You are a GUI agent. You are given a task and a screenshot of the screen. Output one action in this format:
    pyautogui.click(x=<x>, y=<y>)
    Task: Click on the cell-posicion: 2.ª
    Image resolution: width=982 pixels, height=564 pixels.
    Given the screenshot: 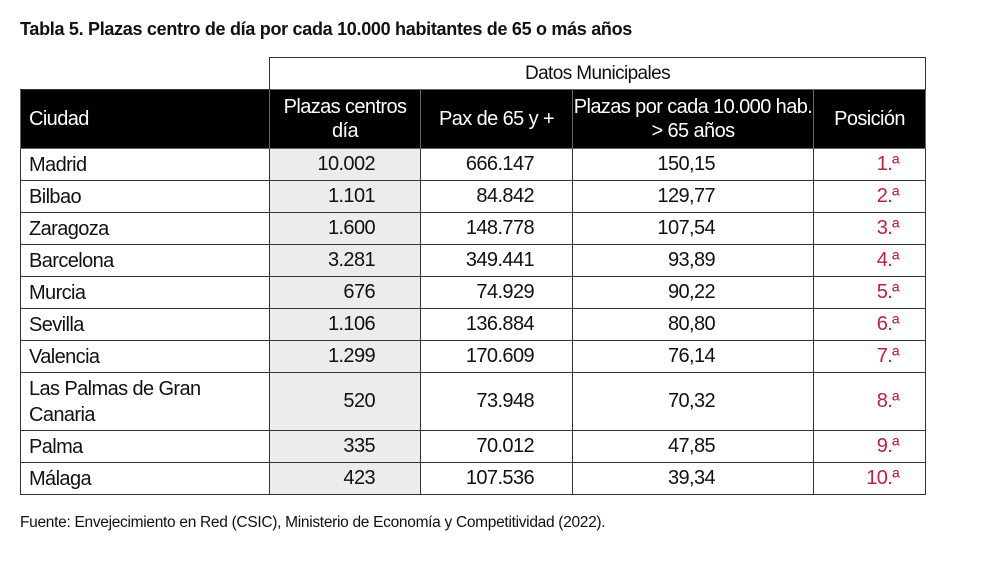 What is the action you would take?
    pyautogui.click(x=869, y=196)
    